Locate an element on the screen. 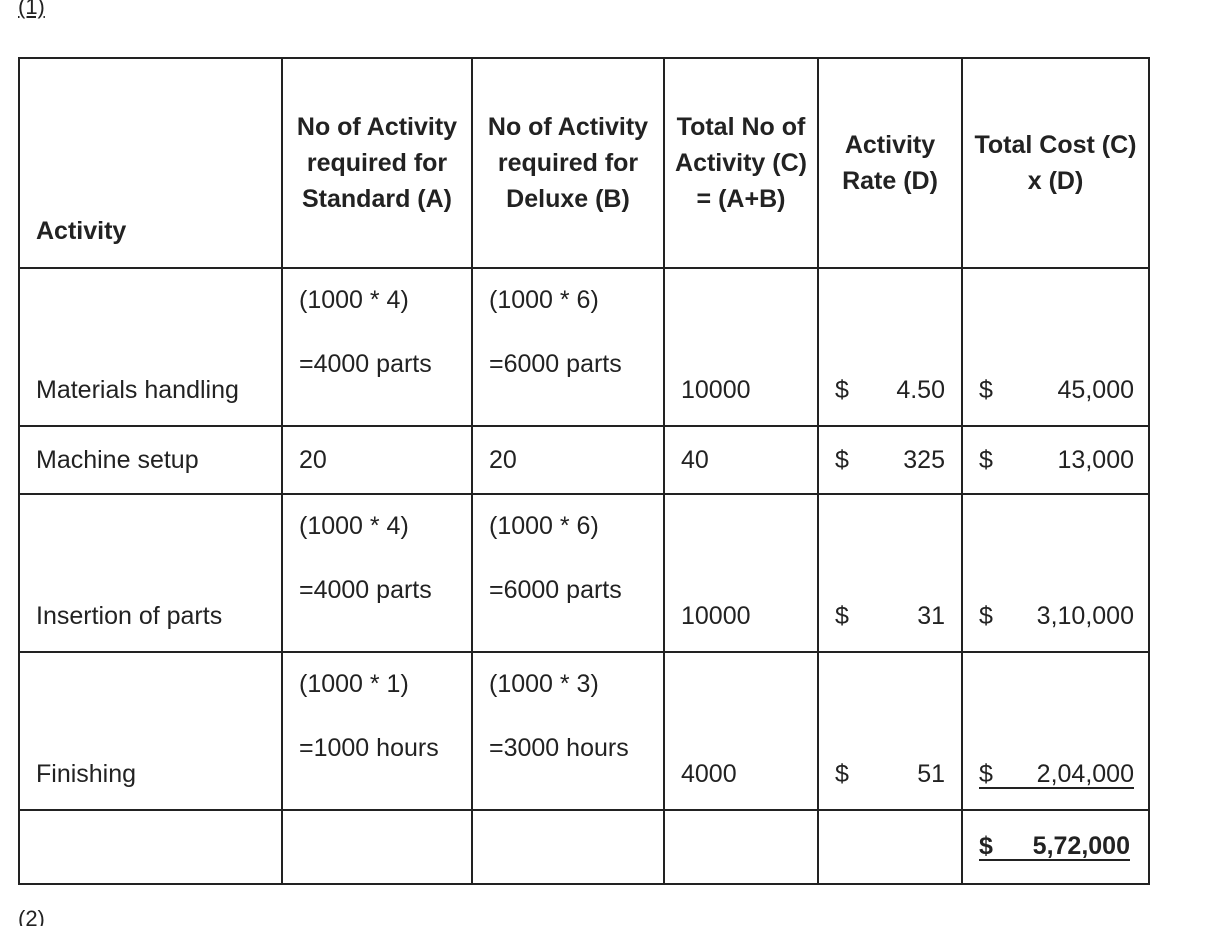  header-cell: No of Activity required for Standard (A) is located at coordinates (377, 163).